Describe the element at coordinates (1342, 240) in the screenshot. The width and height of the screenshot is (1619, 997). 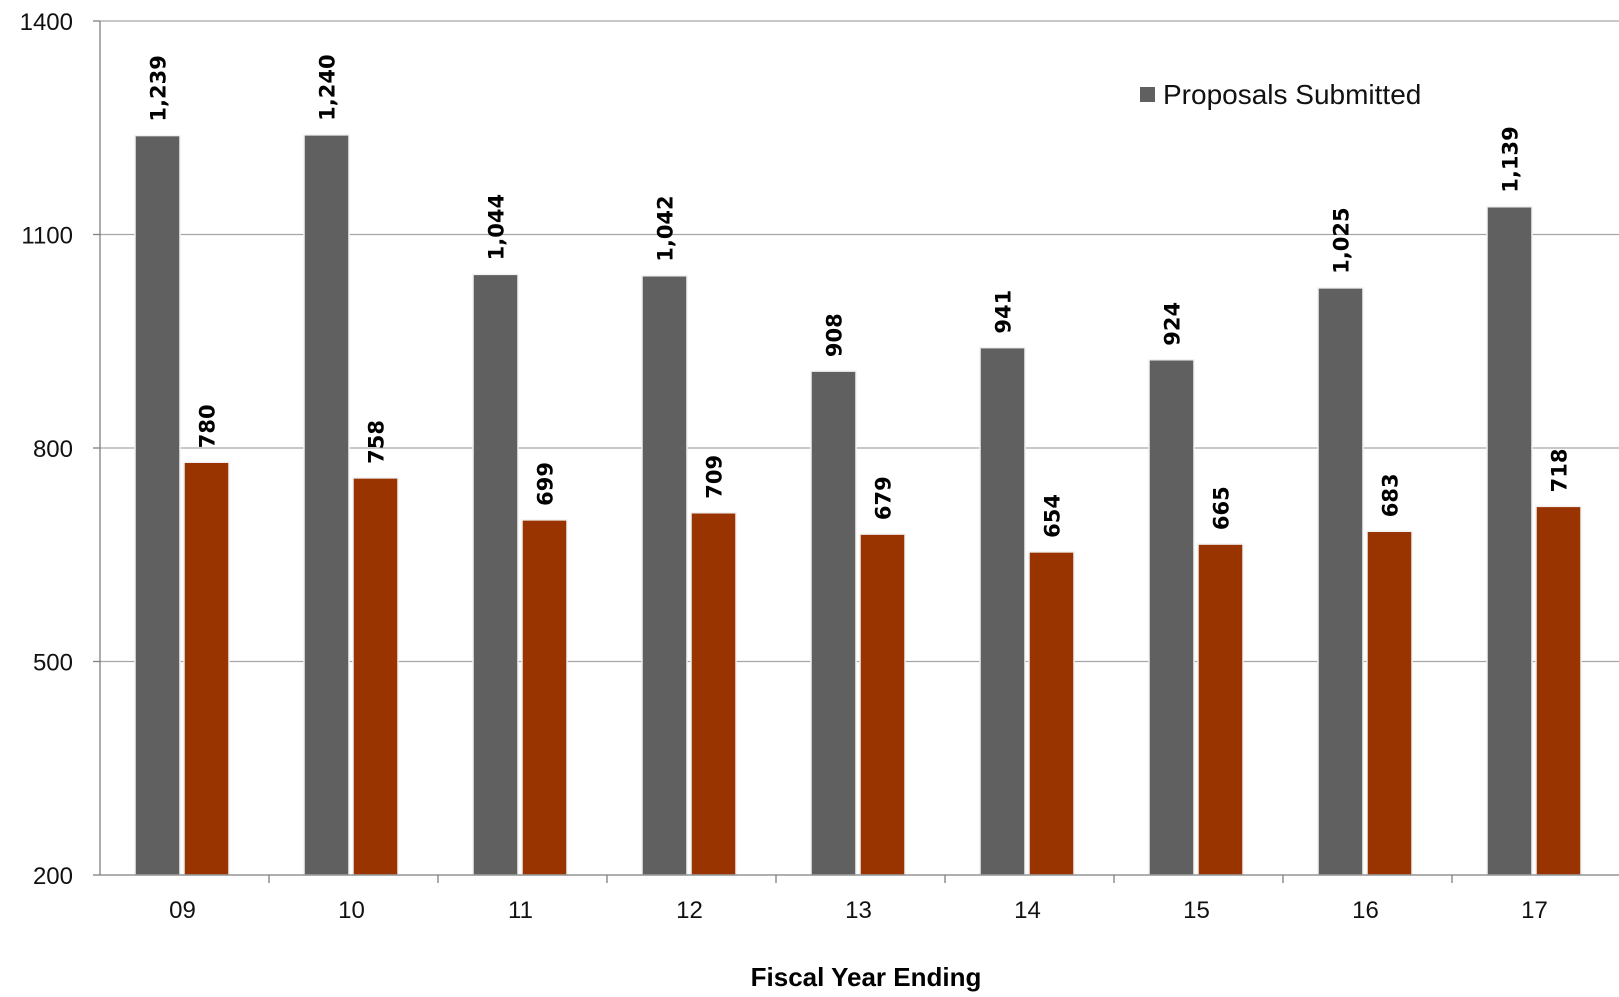
I see `data-label: 1,025` at that location.